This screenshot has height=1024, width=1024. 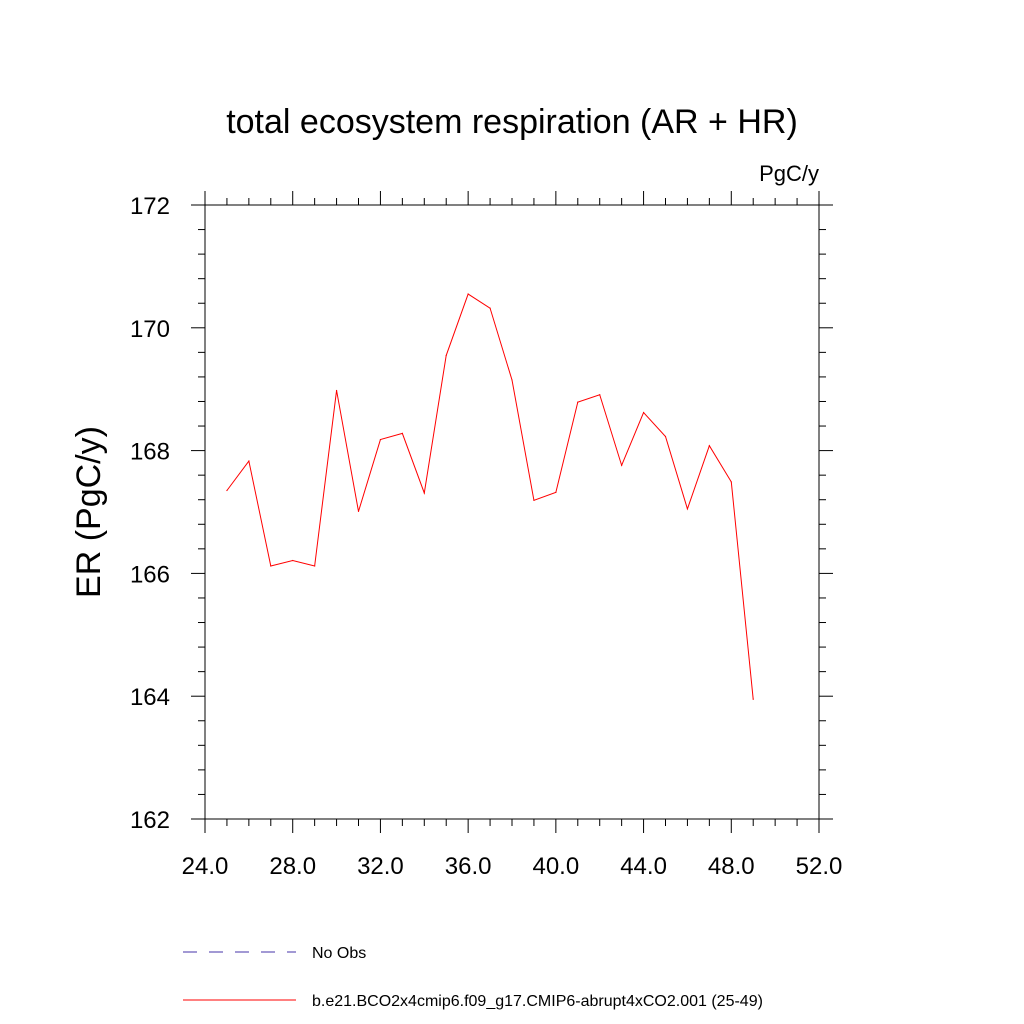 I want to click on chart-title: total ecosystem respiration (AR + HR), so click(x=512, y=122).